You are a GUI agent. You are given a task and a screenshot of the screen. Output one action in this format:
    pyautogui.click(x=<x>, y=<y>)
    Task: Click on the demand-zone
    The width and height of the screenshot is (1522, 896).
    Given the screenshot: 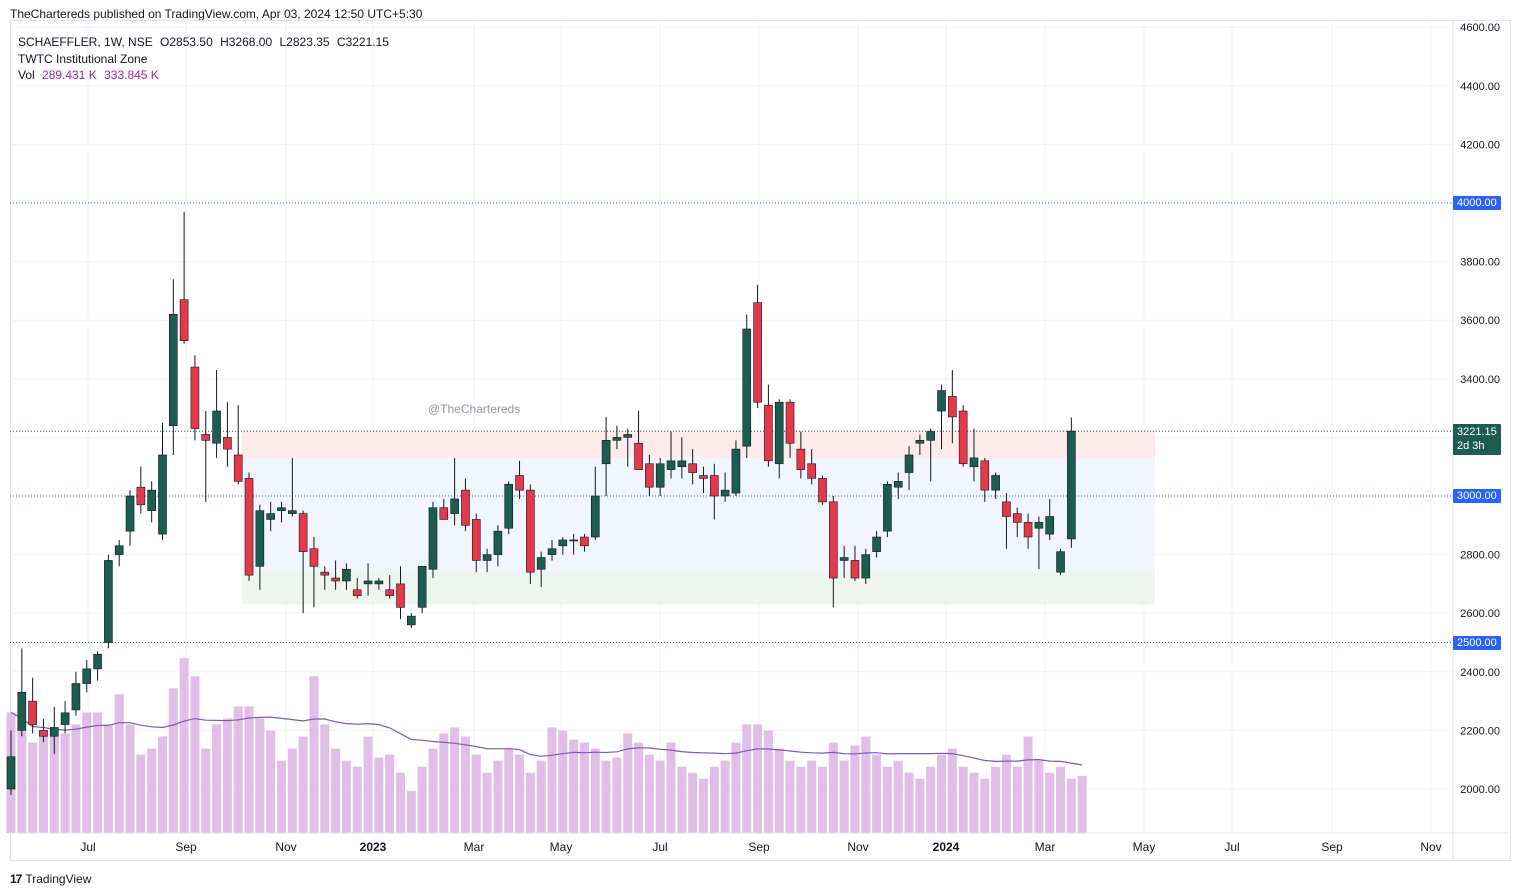 What is the action you would take?
    pyautogui.click(x=698, y=588)
    